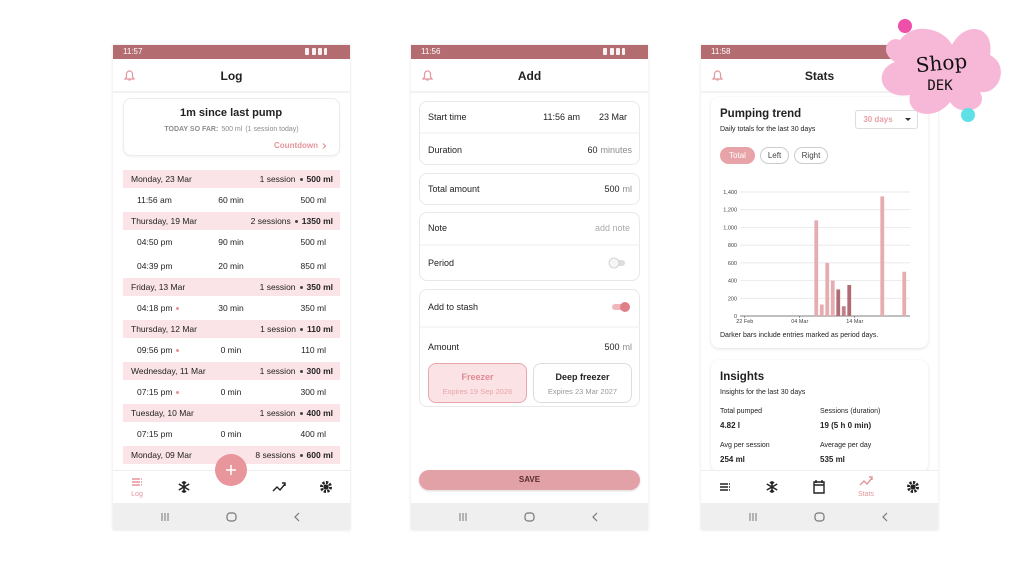 This screenshot has width=1024, height=576. Describe the element at coordinates (745, 445) in the screenshot. I see `insight-label: Avg per session` at that location.